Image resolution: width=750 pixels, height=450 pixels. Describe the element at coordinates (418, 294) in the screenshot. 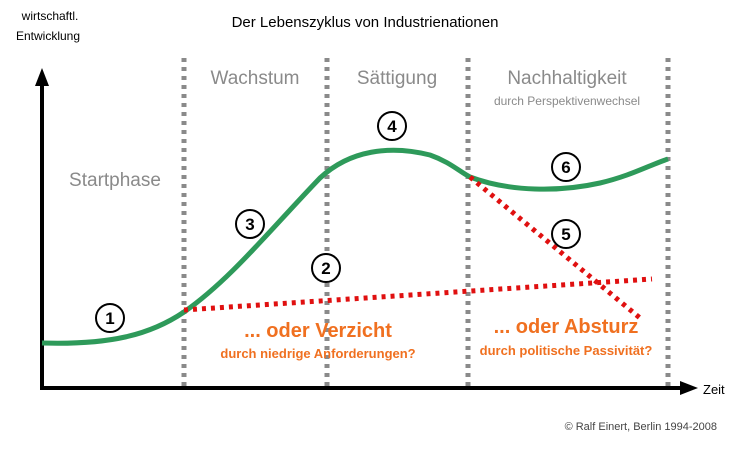

I see `renounce-line` at that location.